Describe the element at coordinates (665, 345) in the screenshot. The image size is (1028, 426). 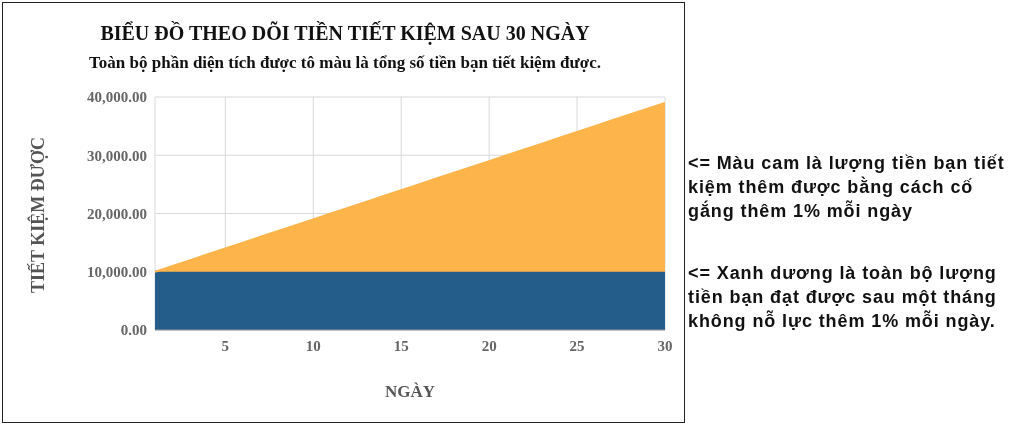
I see `x-tick-label: 30` at that location.